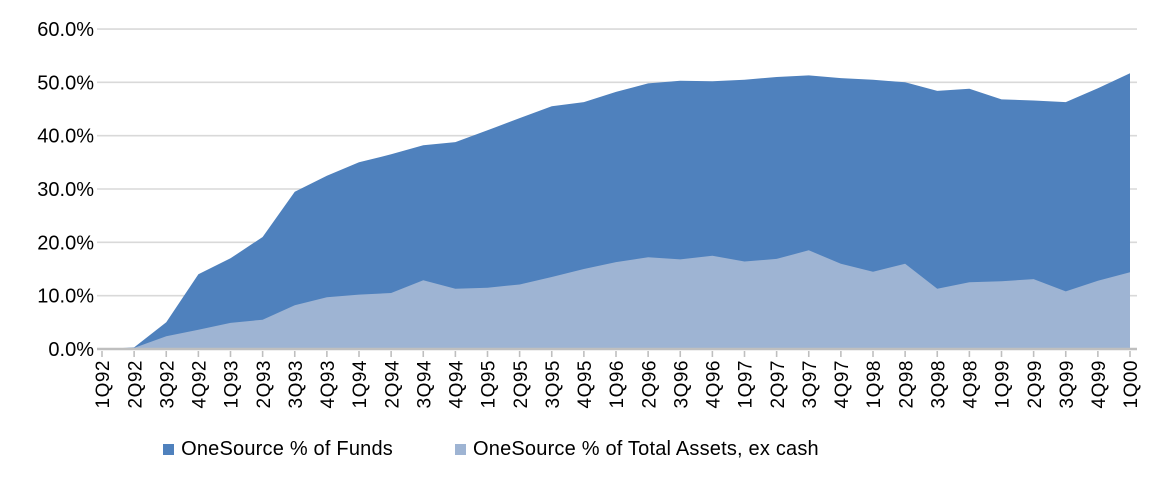 This screenshot has height=496, width=1152. What do you see at coordinates (135, 384) in the screenshot?
I see `svg-text: 2Q92` at bounding box center [135, 384].